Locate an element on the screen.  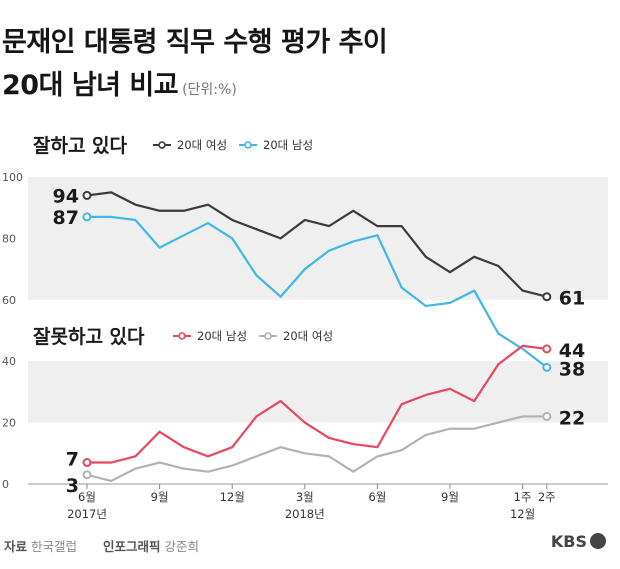
y-tick-label: 60 is located at coordinates (9, 300).